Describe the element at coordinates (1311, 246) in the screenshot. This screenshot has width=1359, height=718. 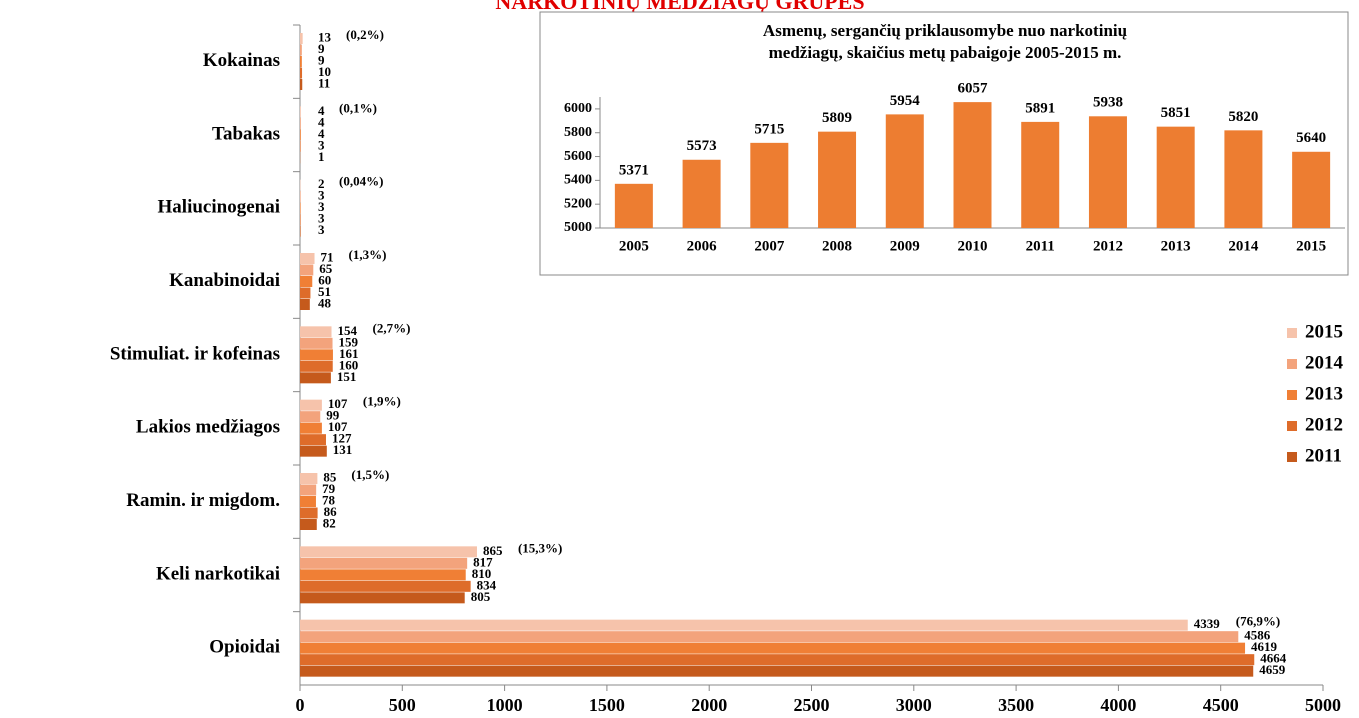
I see `x-tick-label: 2015` at that location.